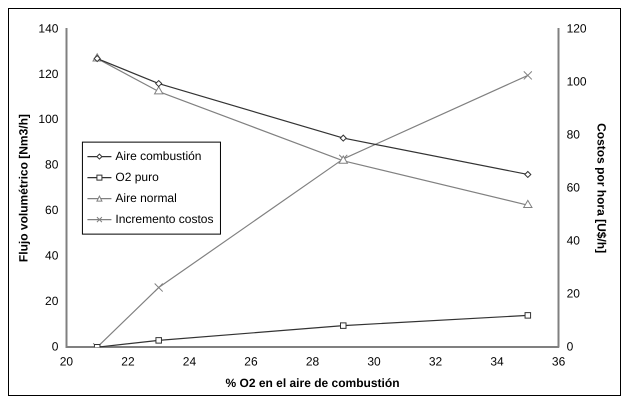 This screenshot has height=404, width=629. I want to click on x-tick-label: 30, so click(374, 361).